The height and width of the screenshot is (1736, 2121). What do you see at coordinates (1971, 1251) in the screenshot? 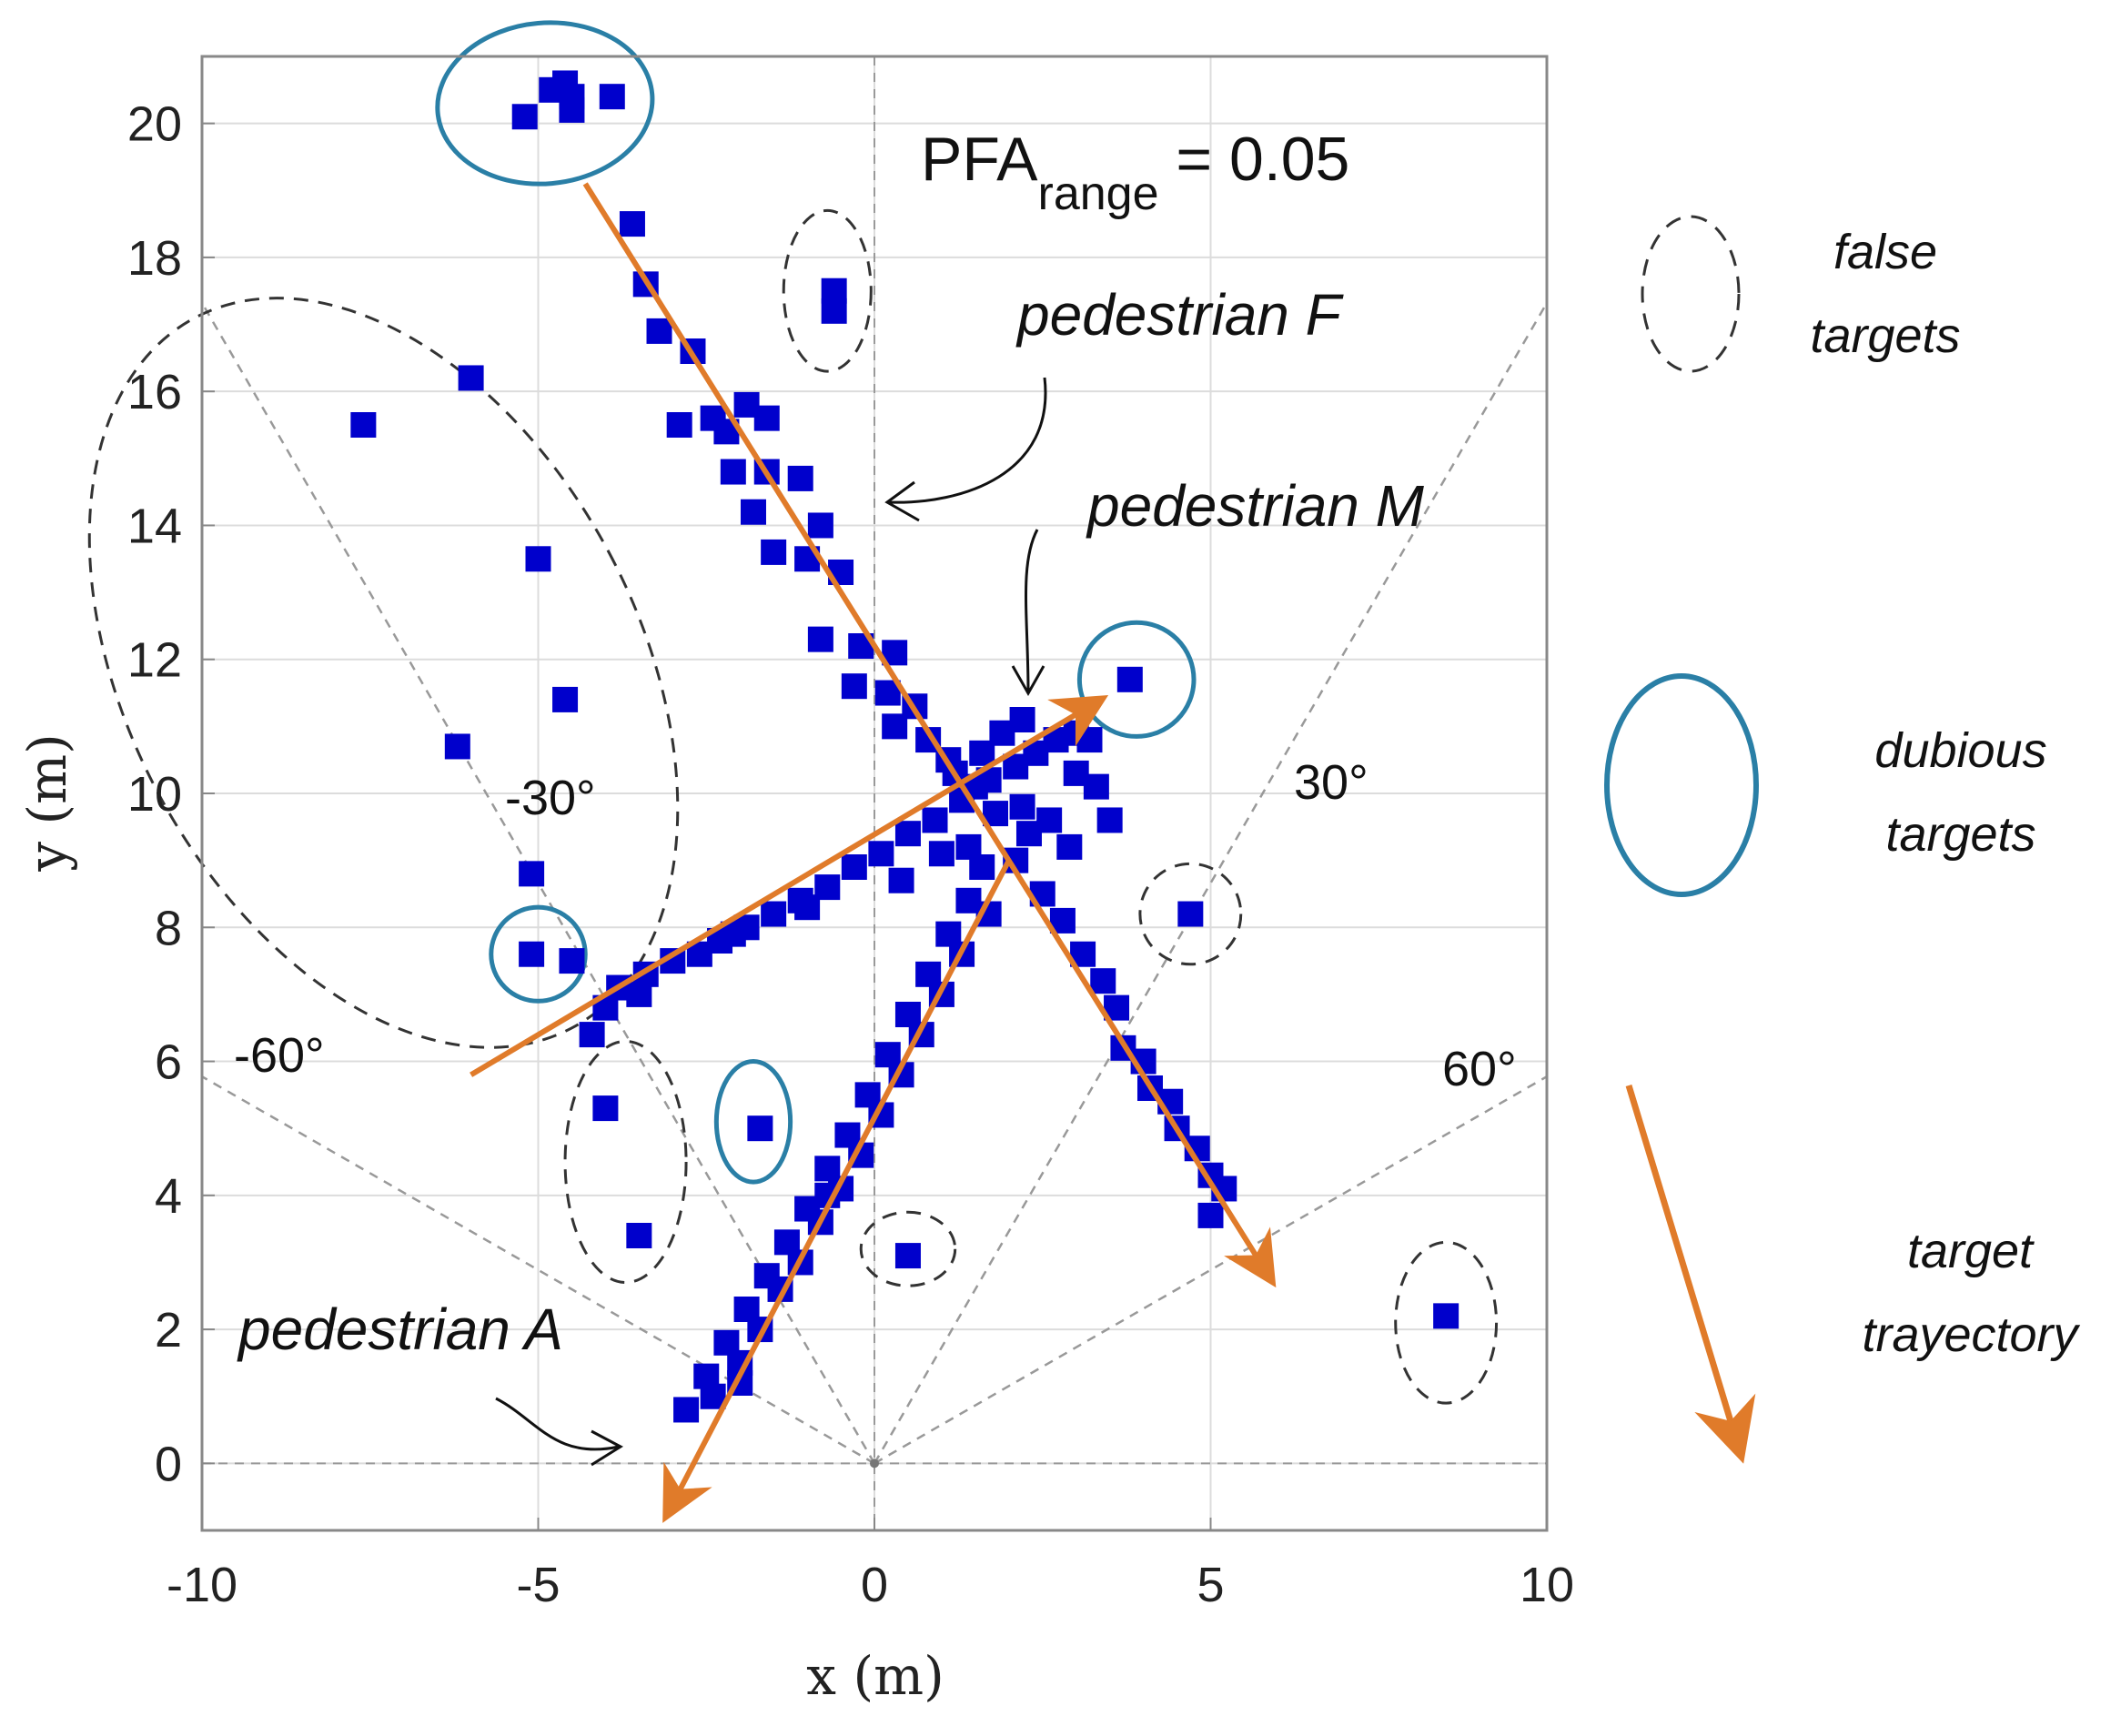
I see `legend-trajectory-line1: target` at bounding box center [1971, 1251].